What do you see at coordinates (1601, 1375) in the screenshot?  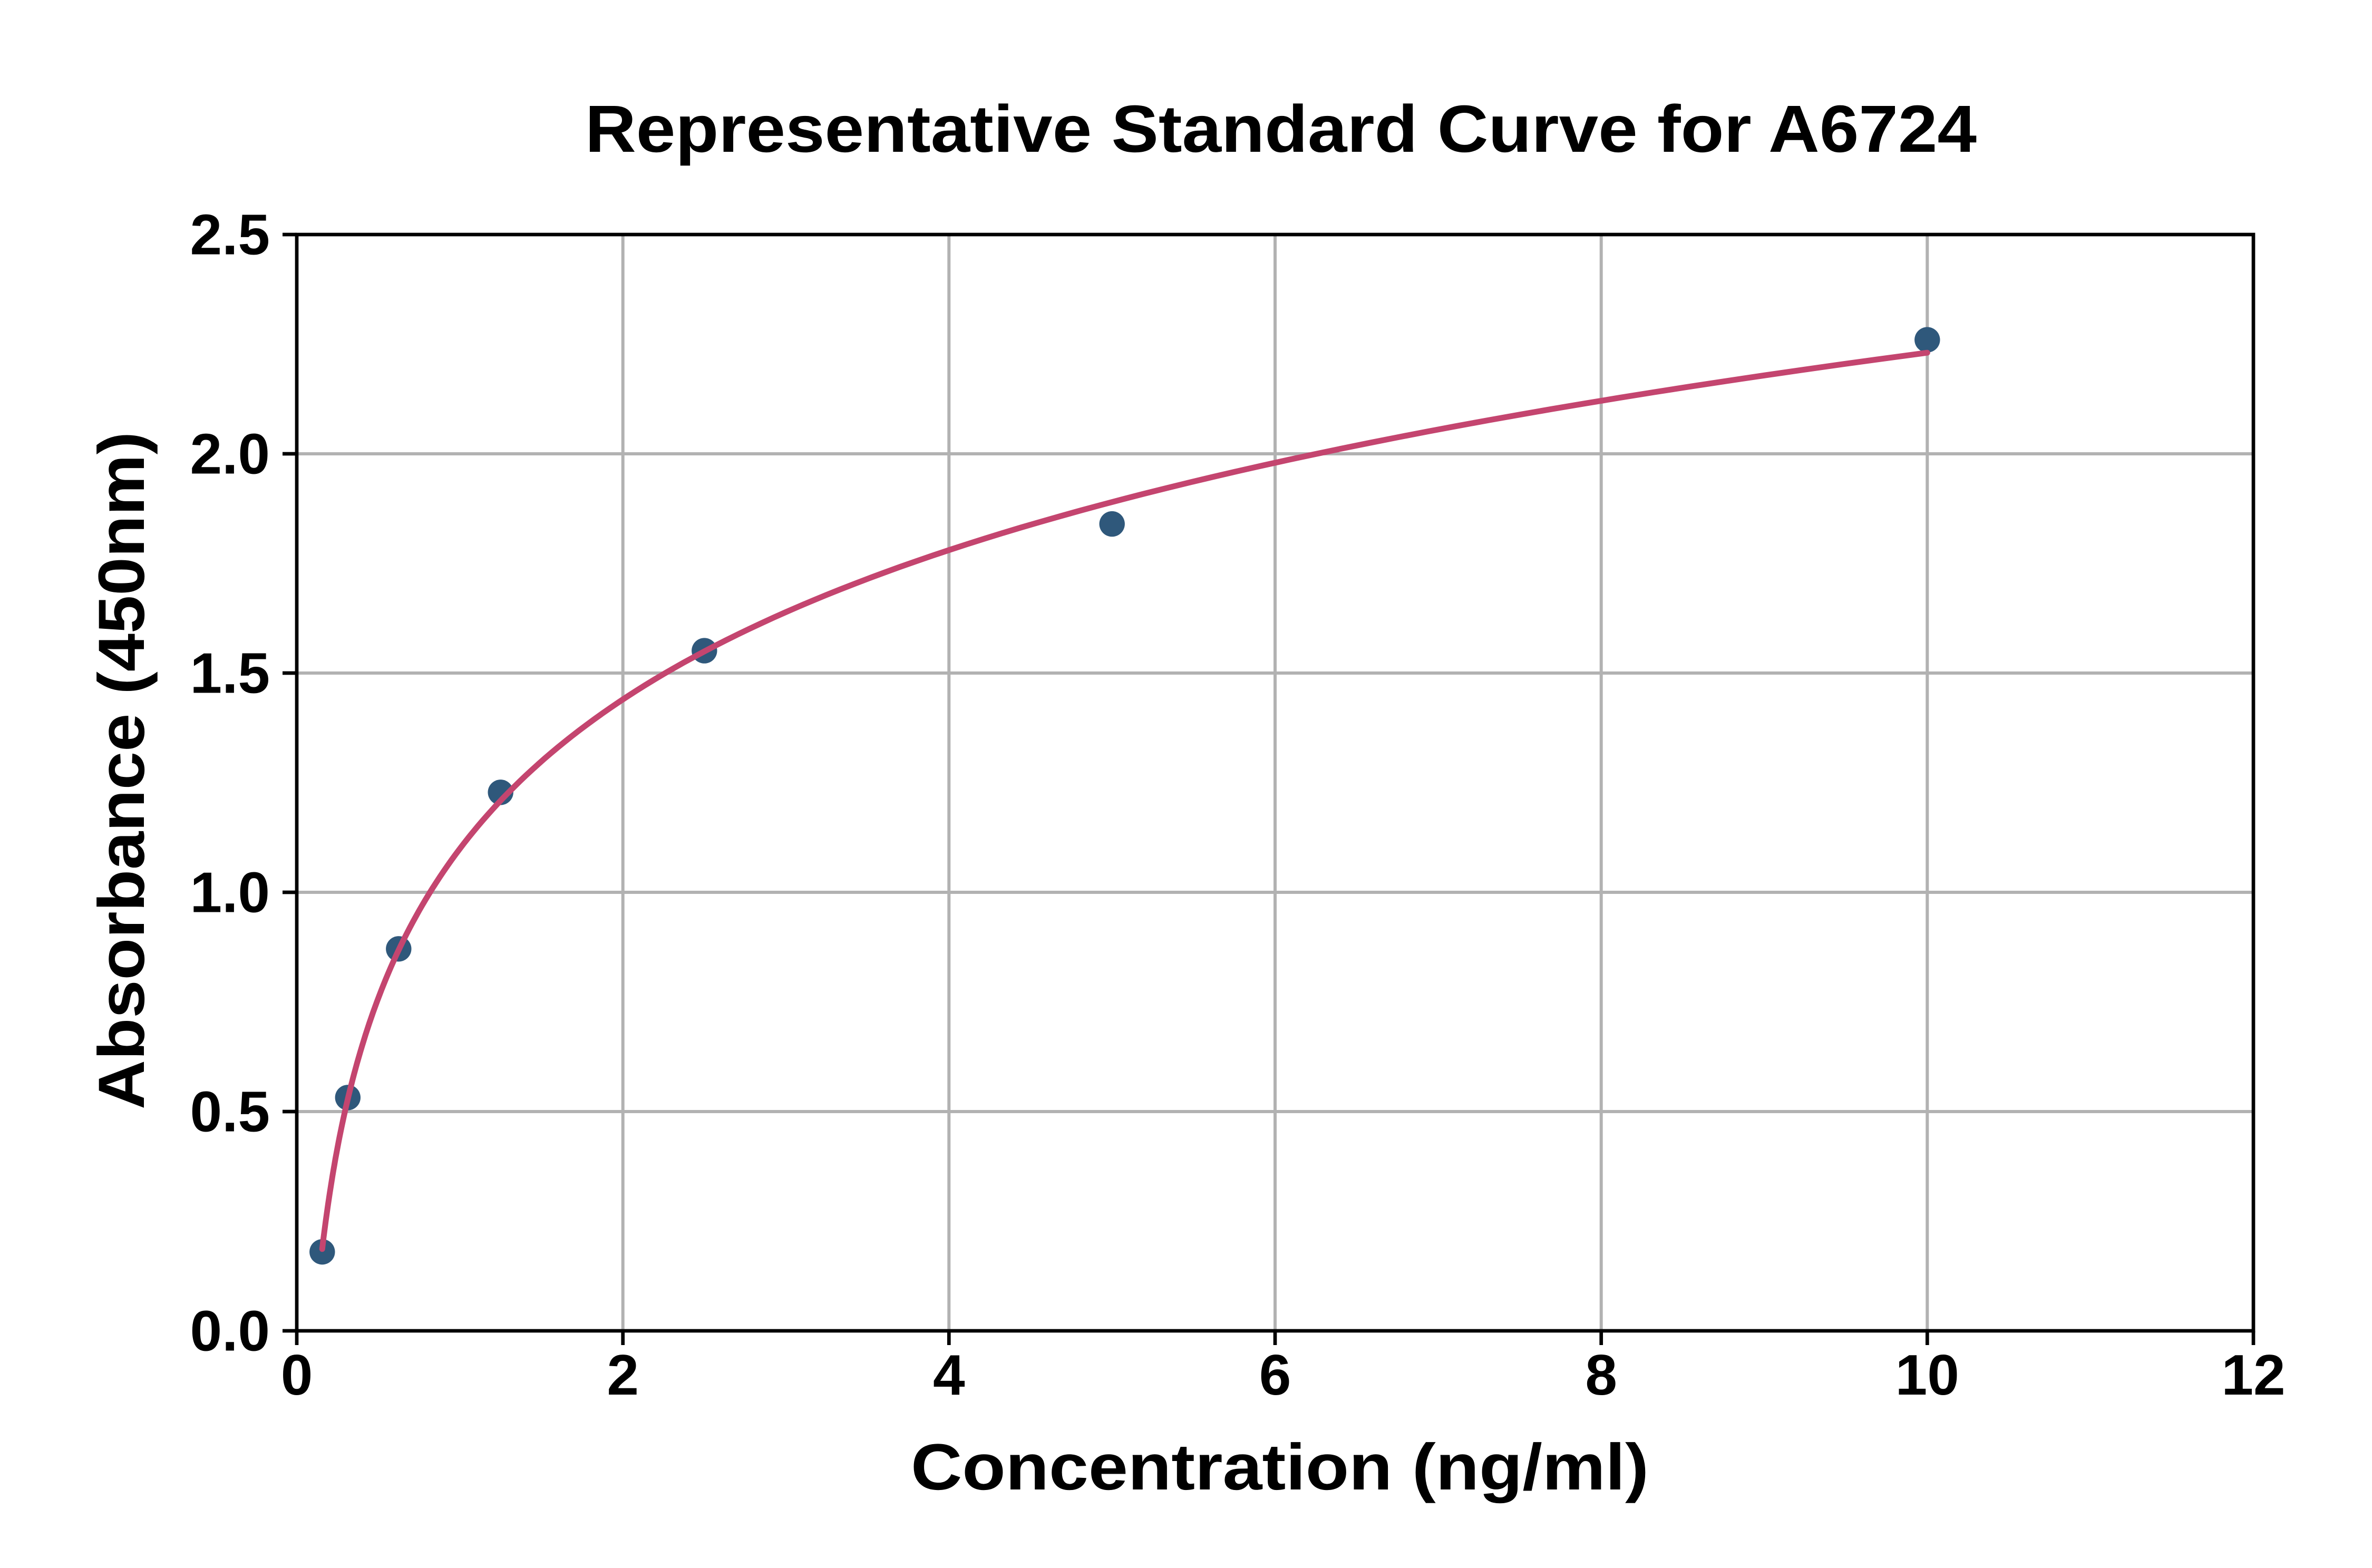 I see `svg-text: 8` at bounding box center [1601, 1375].